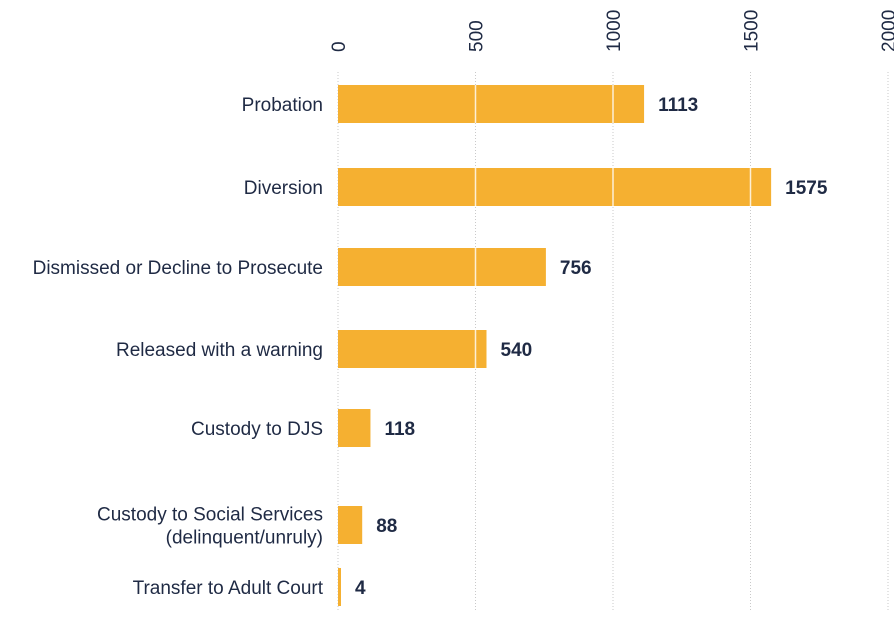 Image resolution: width=894 pixels, height=619 pixels. What do you see at coordinates (386, 526) in the screenshot?
I see `value-label: 88` at bounding box center [386, 526].